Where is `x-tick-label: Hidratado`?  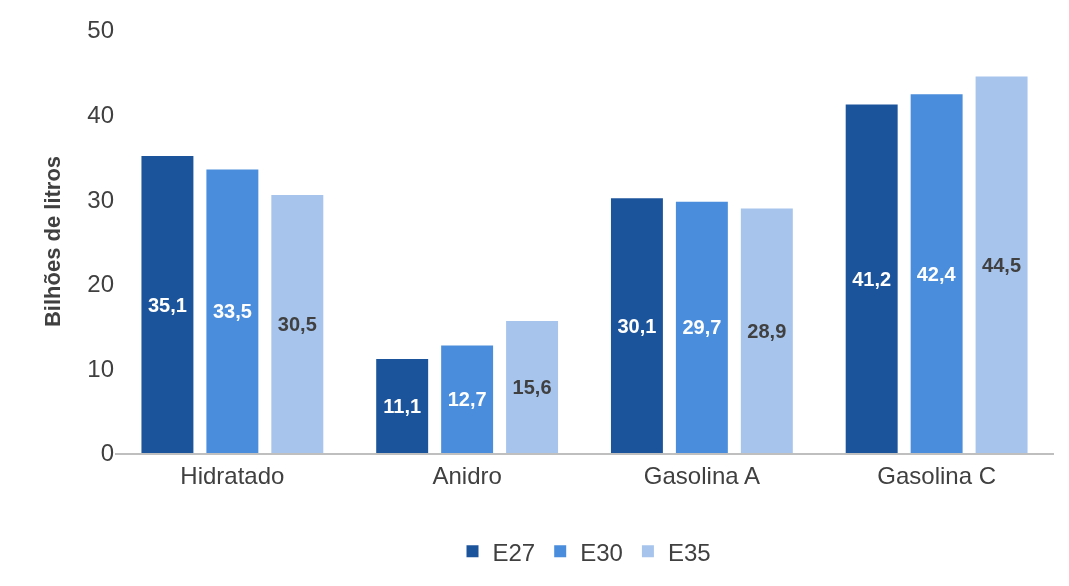 x-tick-label: Hidratado is located at coordinates (232, 475).